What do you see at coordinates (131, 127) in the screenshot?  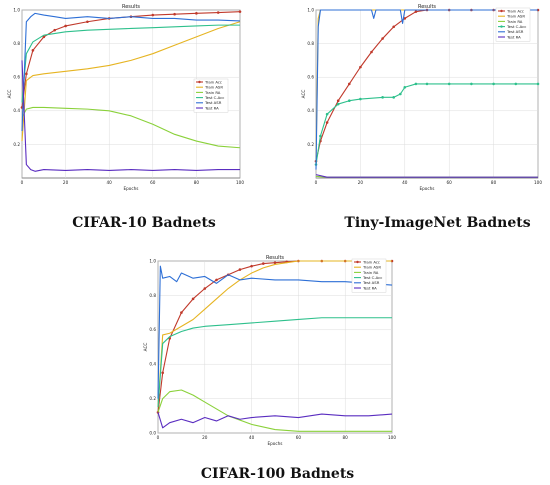 I see `series-line-train-ra` at bounding box center [131, 127].